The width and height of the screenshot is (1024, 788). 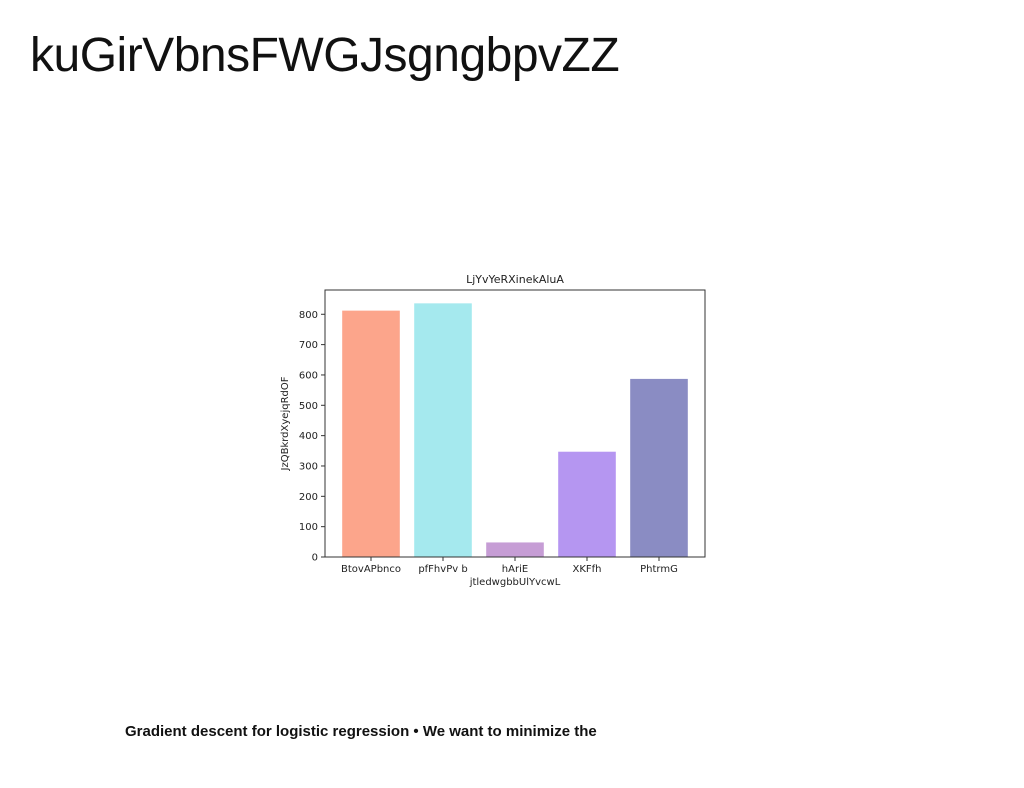 What do you see at coordinates (308, 315) in the screenshot?
I see `y-tick-label: 800` at bounding box center [308, 315].